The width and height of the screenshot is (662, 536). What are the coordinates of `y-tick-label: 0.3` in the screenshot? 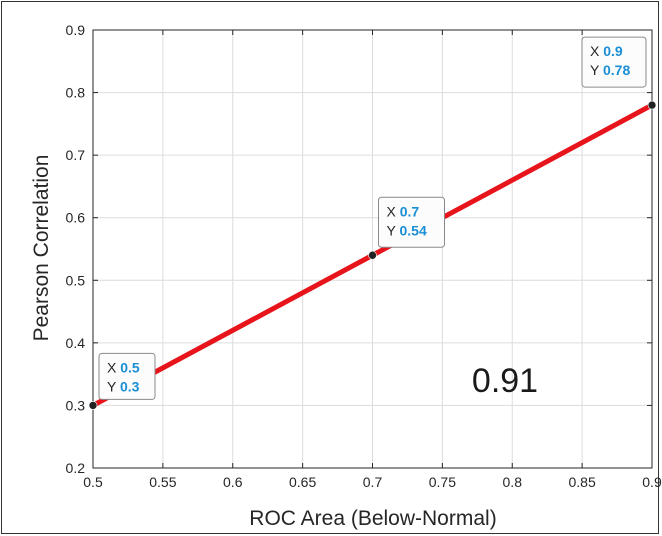 It's located at (76, 405).